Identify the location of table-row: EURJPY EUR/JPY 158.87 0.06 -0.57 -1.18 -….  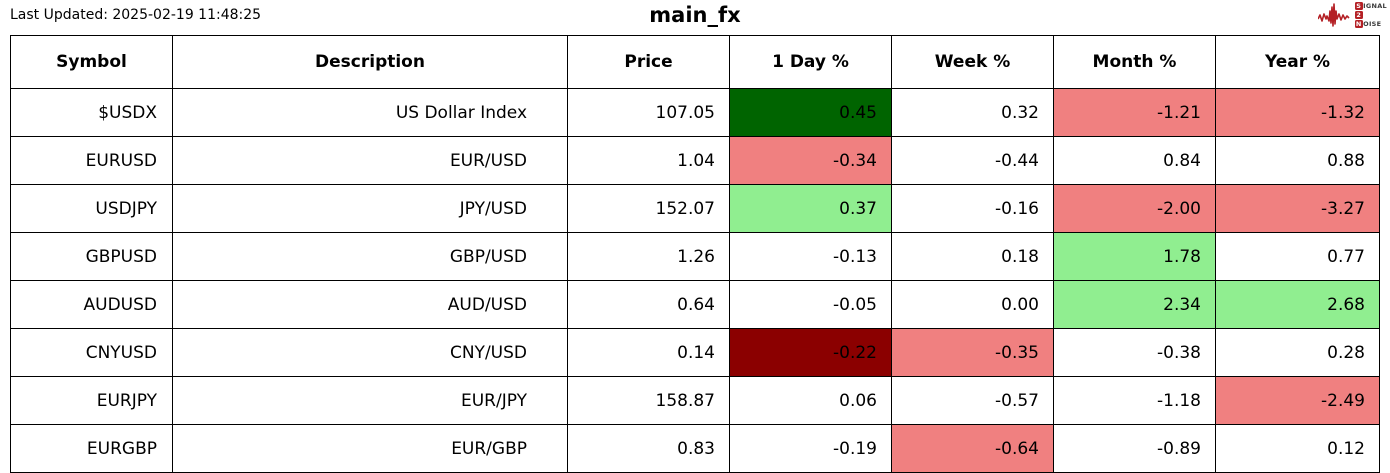
(695, 400).